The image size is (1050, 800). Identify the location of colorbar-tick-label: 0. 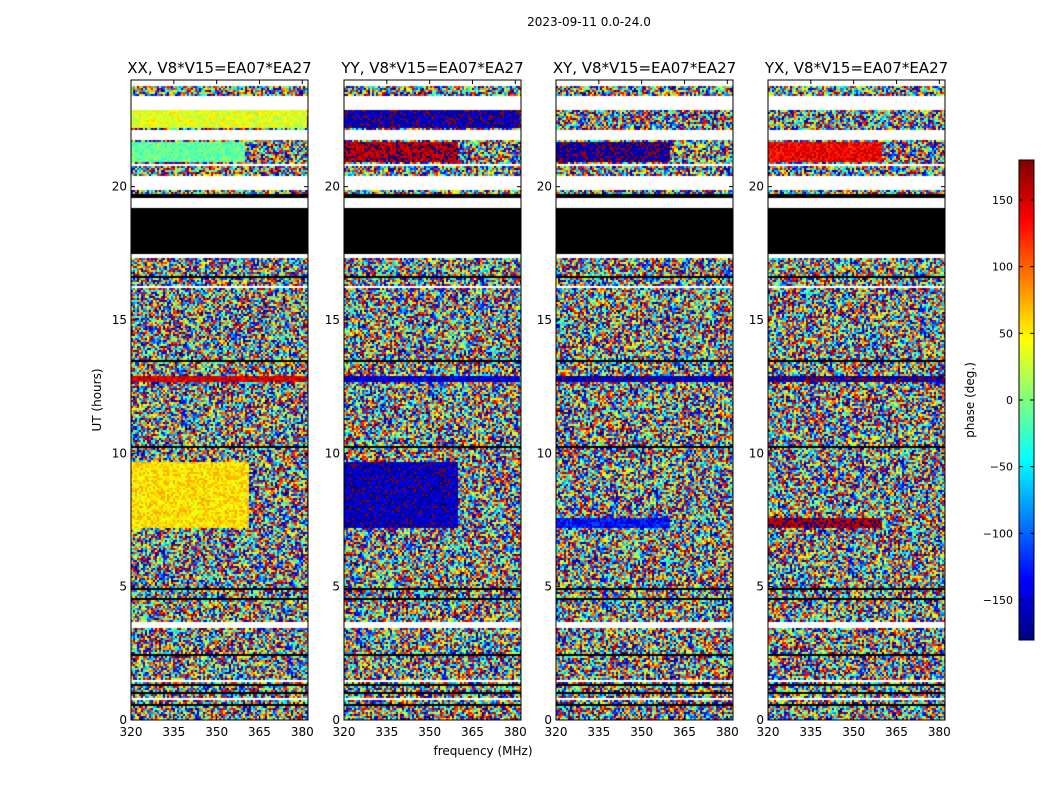
(1009, 400).